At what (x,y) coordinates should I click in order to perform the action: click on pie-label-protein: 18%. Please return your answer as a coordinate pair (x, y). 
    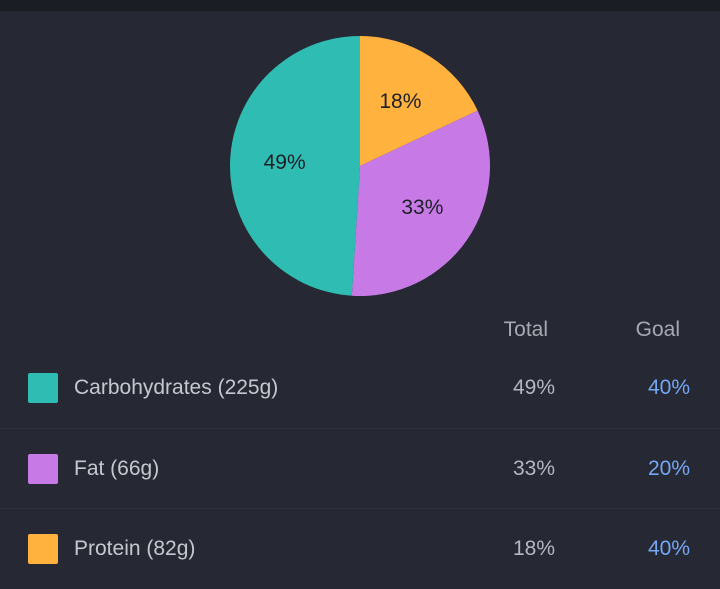
    Looking at the image, I should click on (400, 101).